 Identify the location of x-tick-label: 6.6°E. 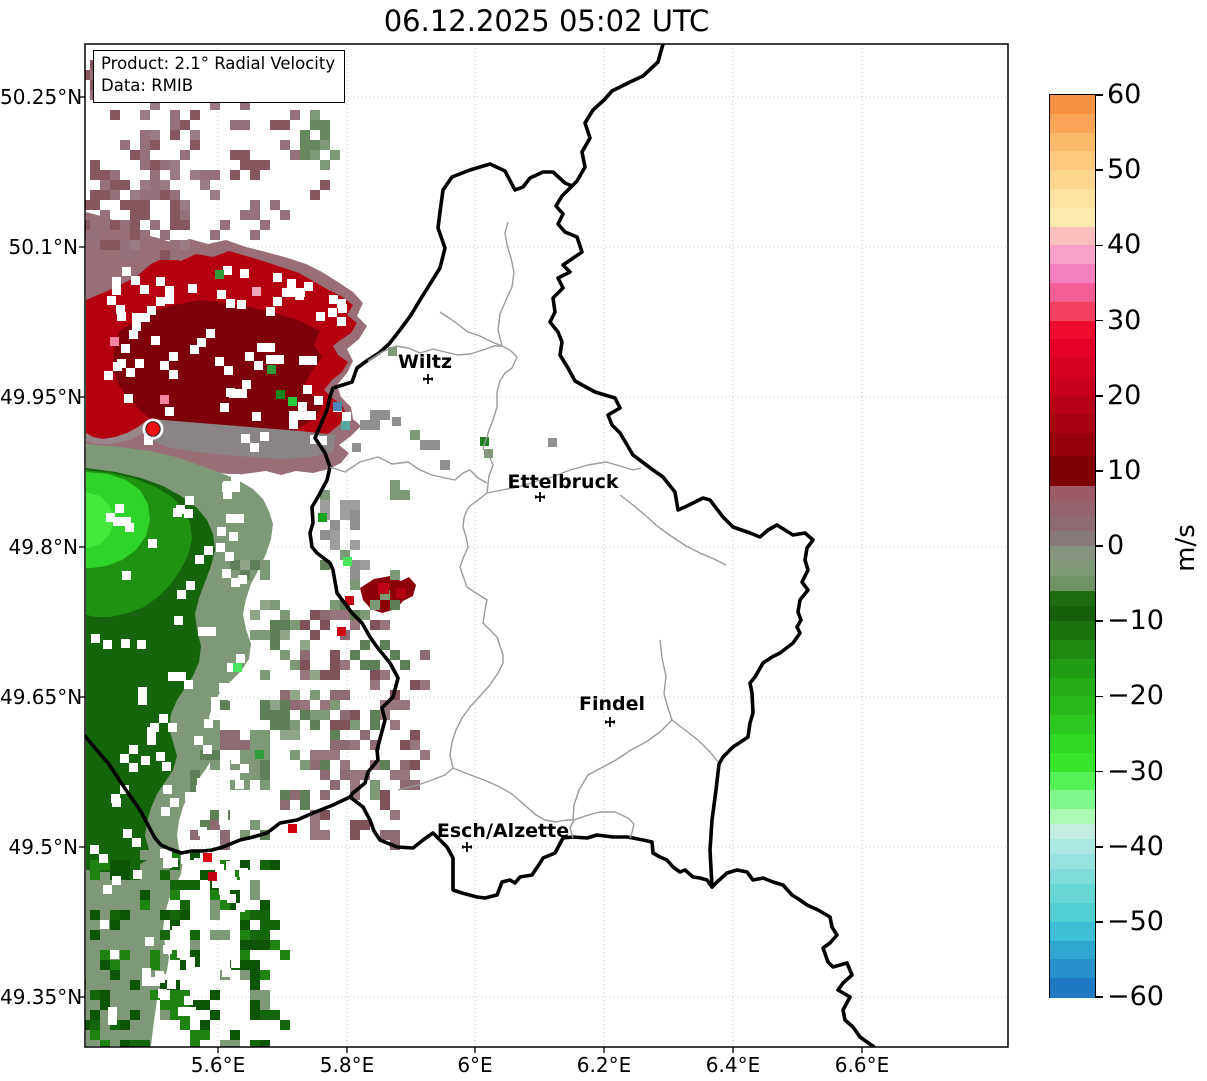
(862, 1065).